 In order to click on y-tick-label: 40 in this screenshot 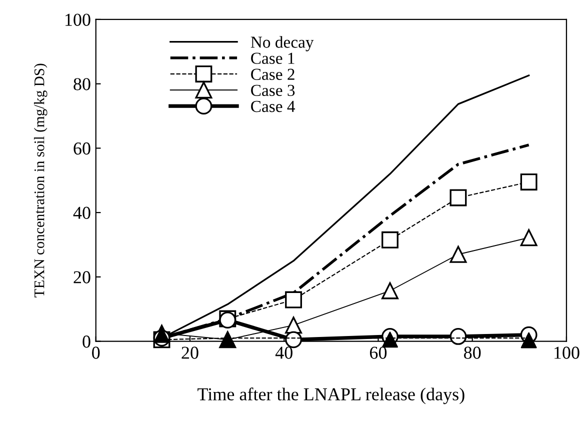, I will do `click(81, 212)`.